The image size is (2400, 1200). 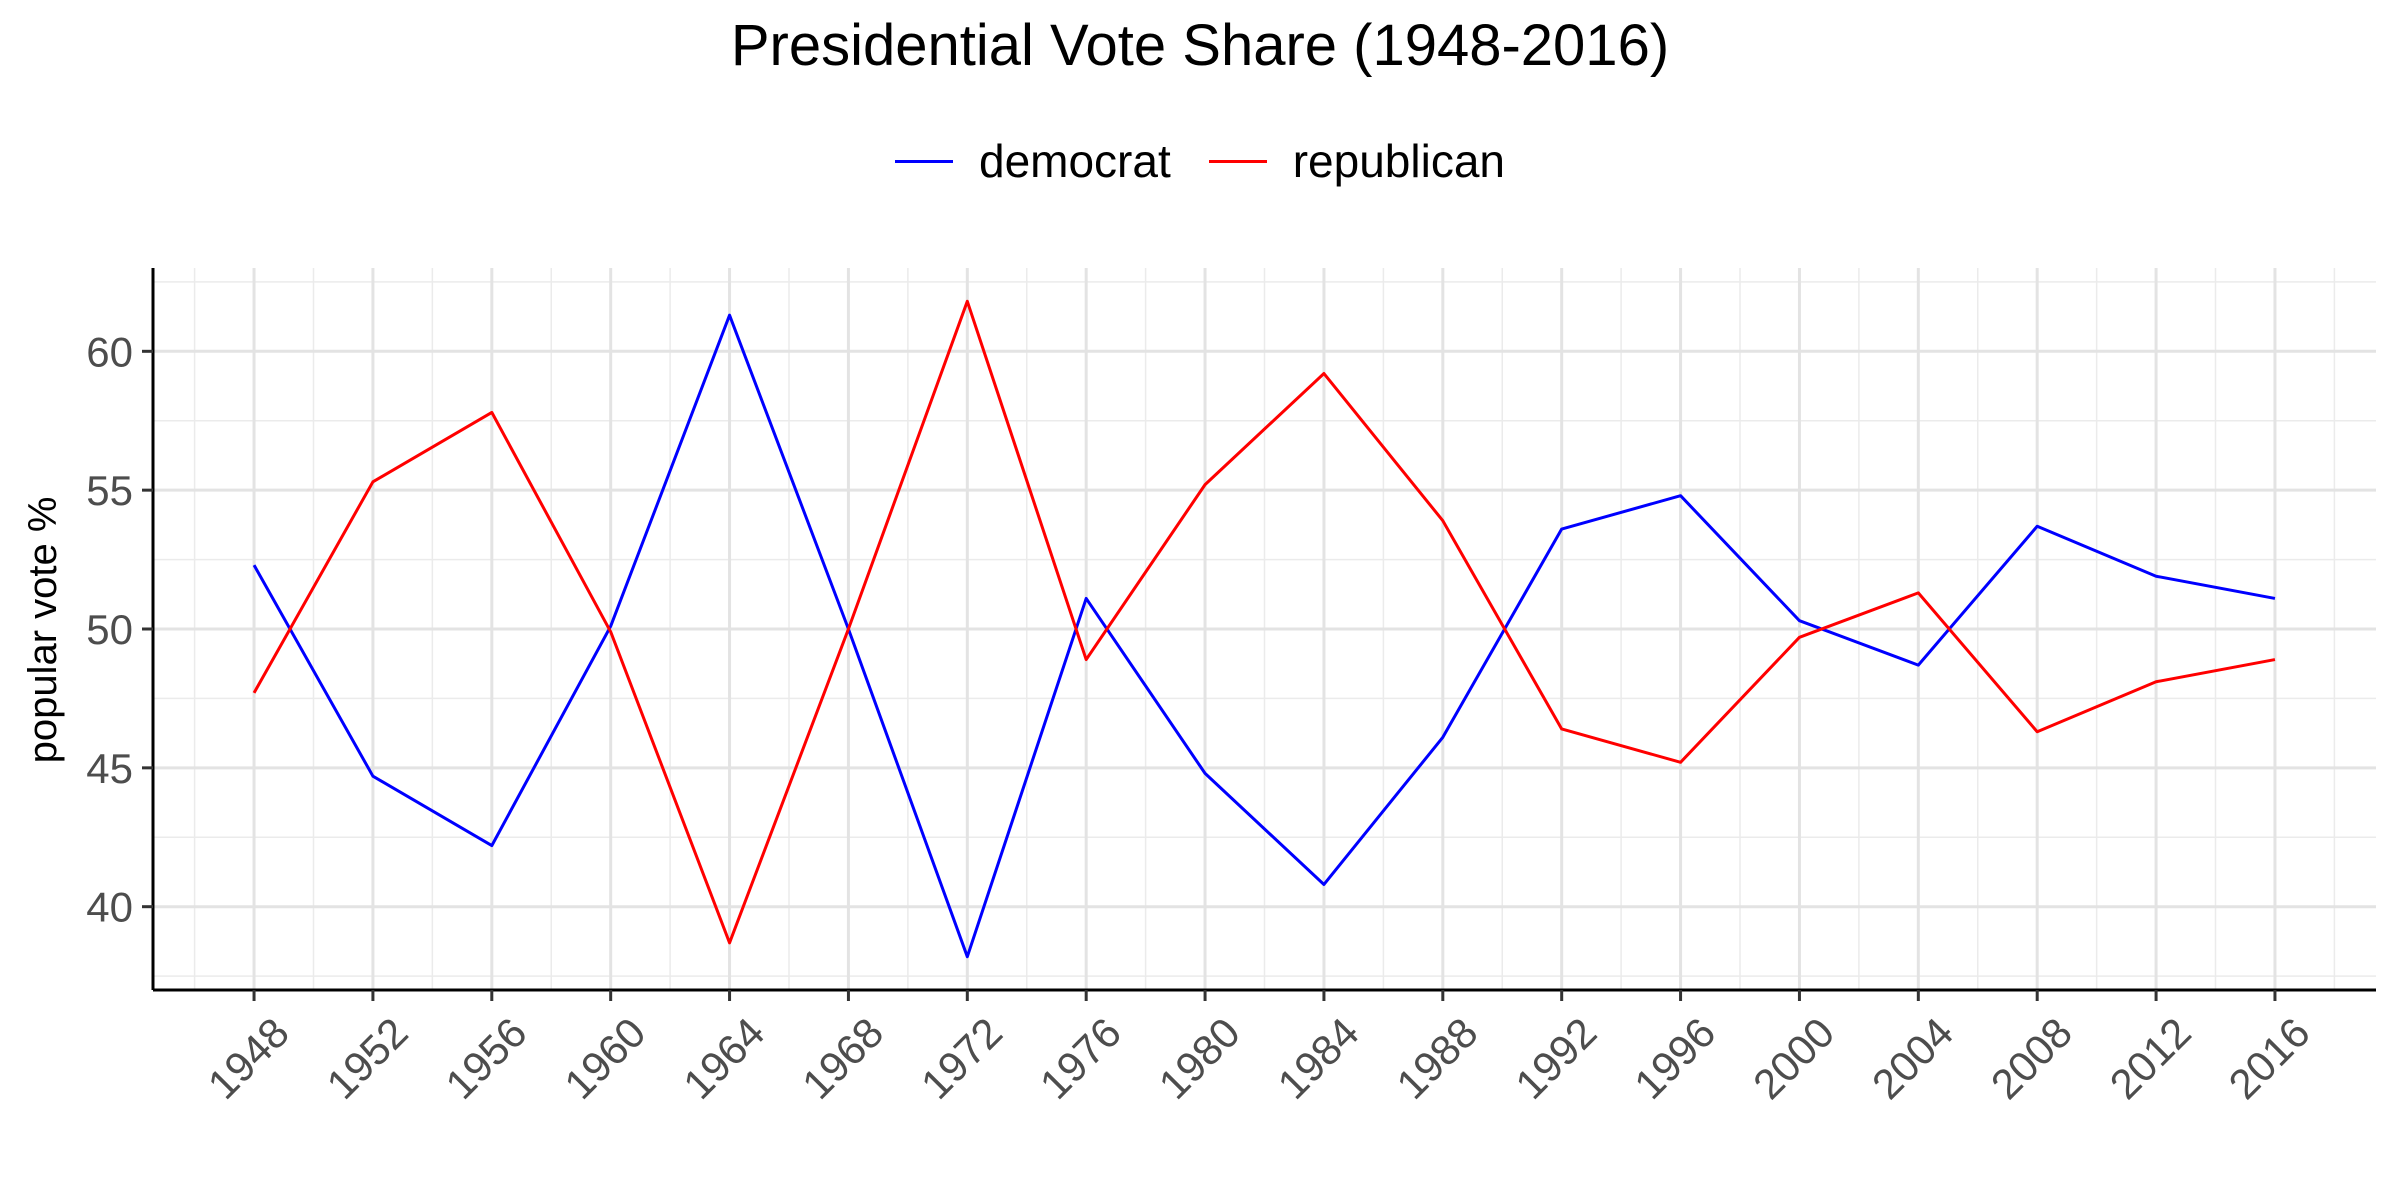 What do you see at coordinates (1074, 161) in the screenshot?
I see `legend-label-democrat: democrat` at bounding box center [1074, 161].